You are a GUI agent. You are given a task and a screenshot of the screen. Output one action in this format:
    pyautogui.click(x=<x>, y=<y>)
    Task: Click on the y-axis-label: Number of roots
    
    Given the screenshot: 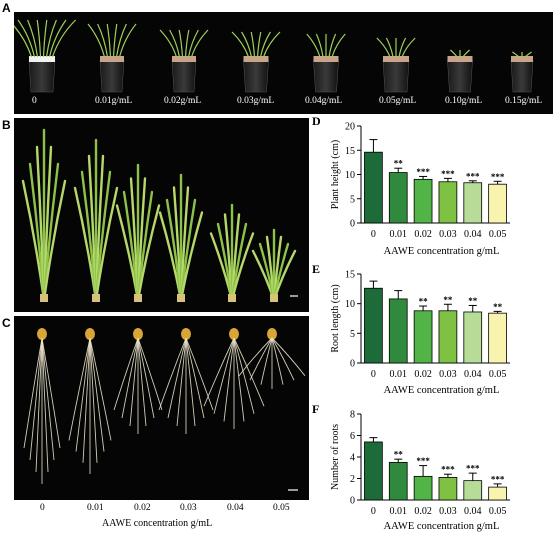 What is the action you would take?
    pyautogui.click(x=335, y=457)
    